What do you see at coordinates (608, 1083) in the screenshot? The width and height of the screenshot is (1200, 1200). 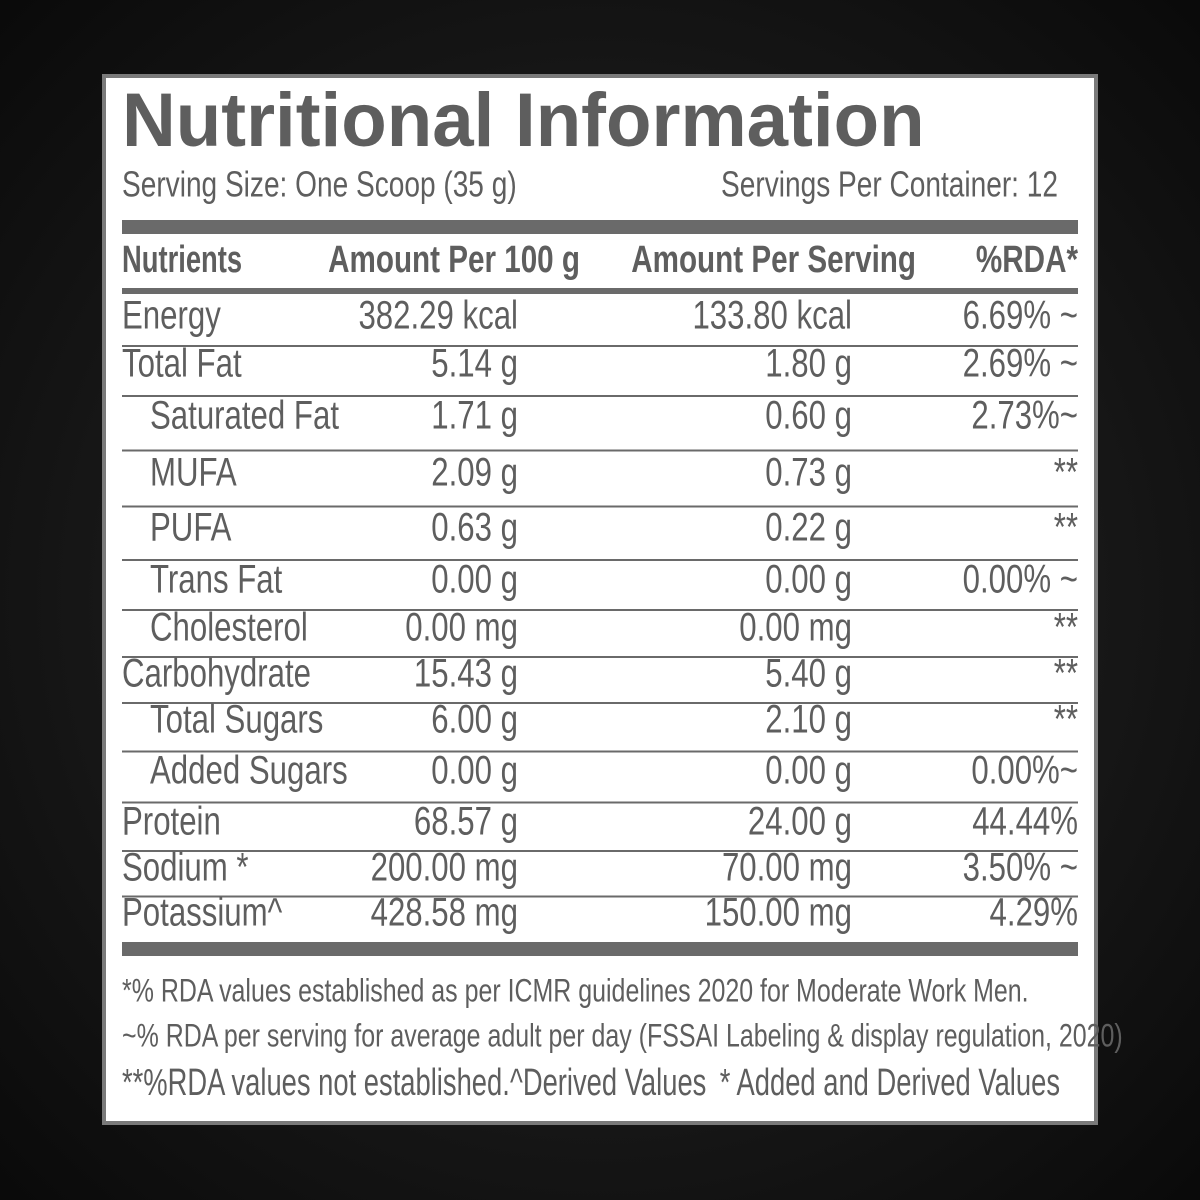 I see `footnote: ^Derived Values` at bounding box center [608, 1083].